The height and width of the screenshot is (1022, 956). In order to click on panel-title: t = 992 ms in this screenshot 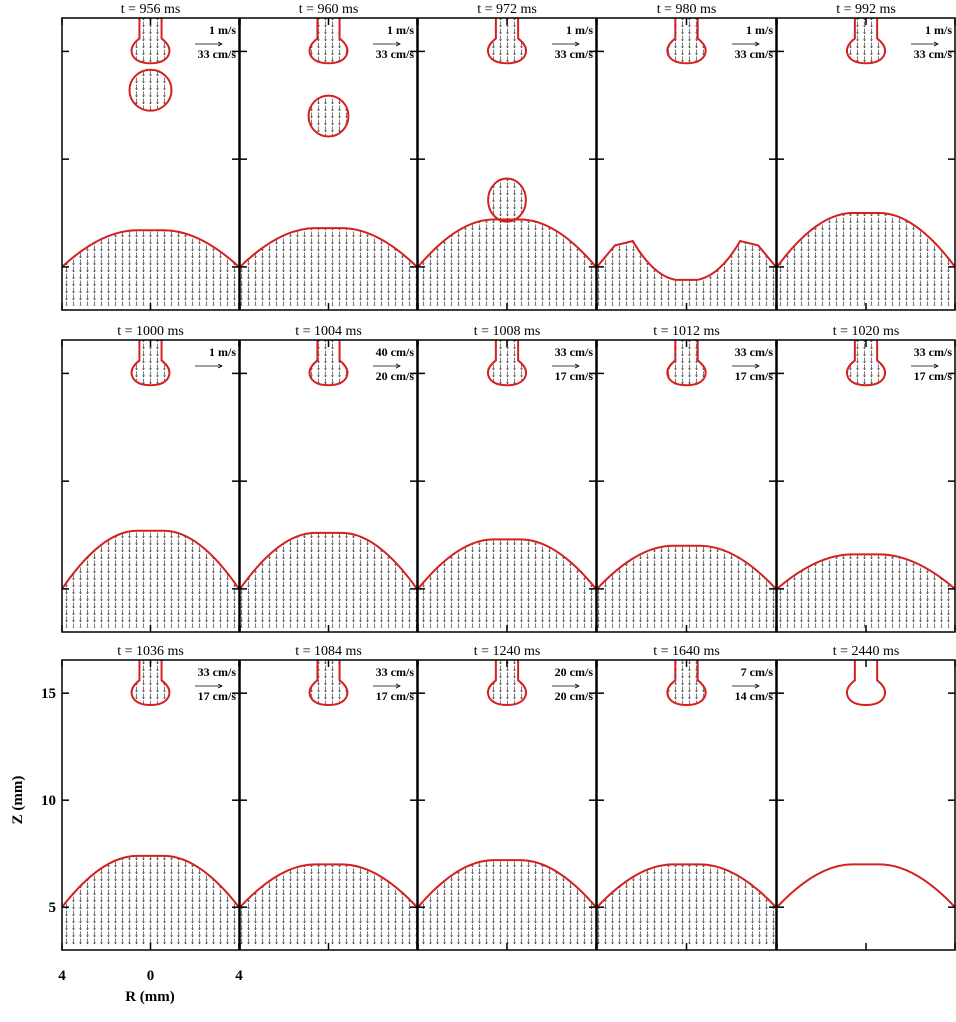, I will do `click(866, 9)`.